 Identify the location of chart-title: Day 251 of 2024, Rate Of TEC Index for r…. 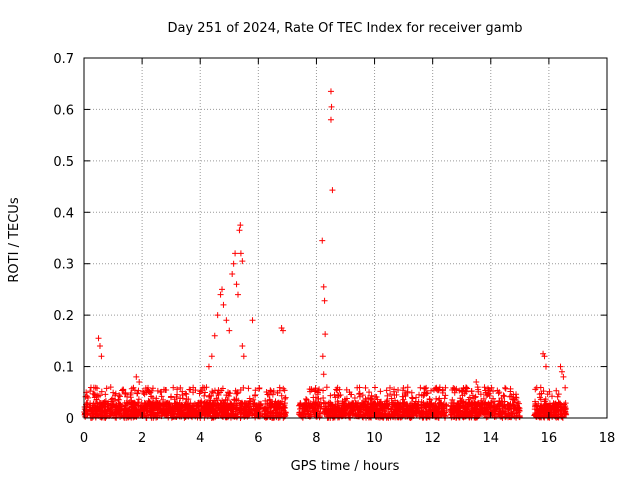
(344, 28).